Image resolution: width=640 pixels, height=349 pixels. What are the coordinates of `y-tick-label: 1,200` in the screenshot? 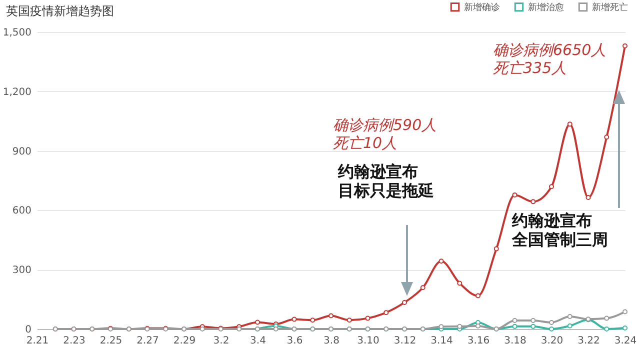 It's located at (17, 92).